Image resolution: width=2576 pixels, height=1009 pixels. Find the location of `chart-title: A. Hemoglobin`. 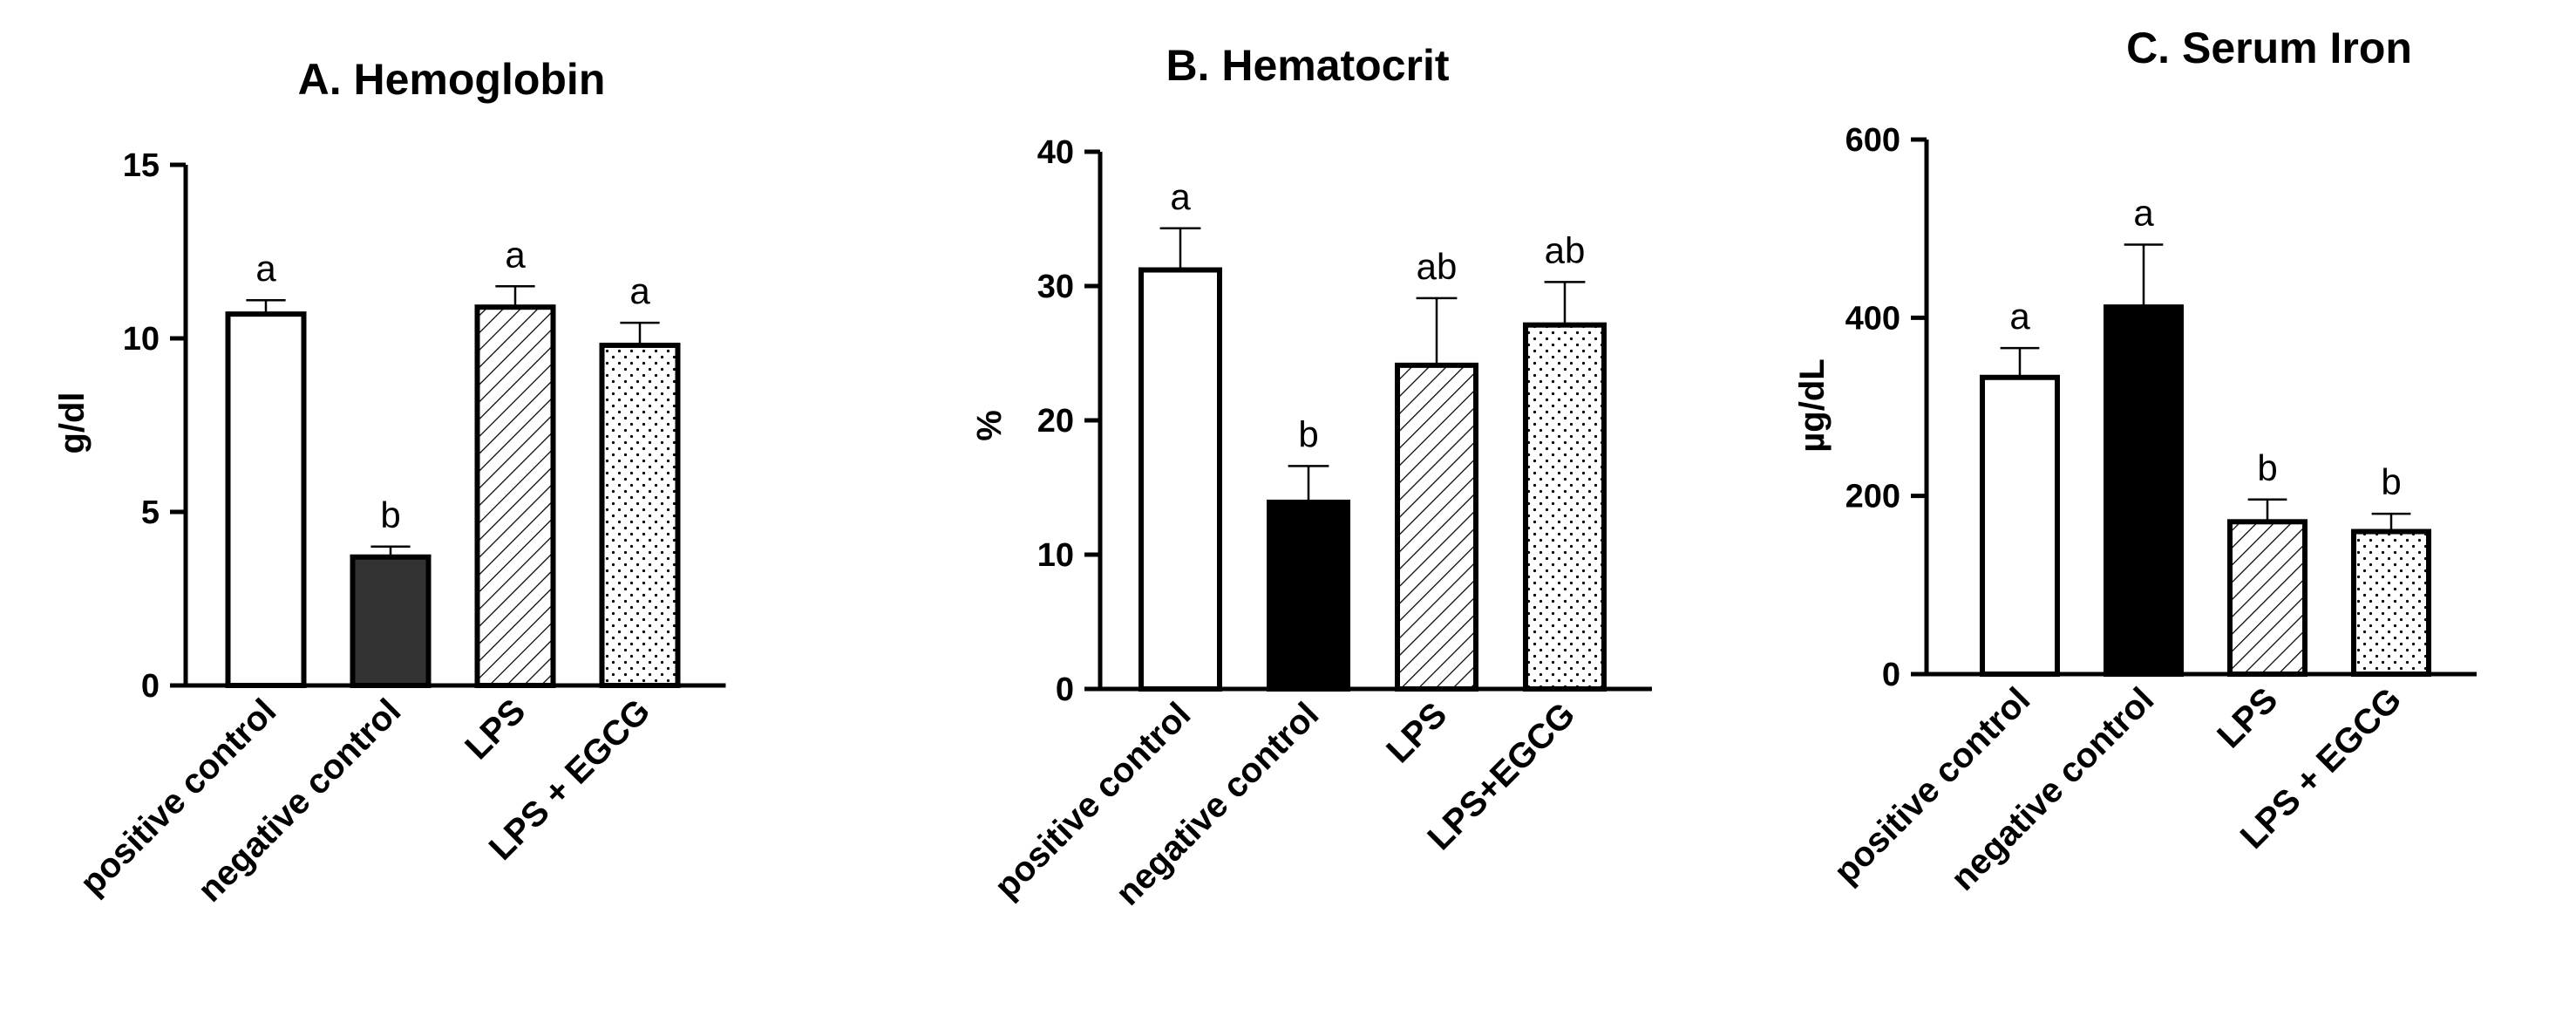

chart-title: A. Hemoglobin is located at coordinates (452, 79).